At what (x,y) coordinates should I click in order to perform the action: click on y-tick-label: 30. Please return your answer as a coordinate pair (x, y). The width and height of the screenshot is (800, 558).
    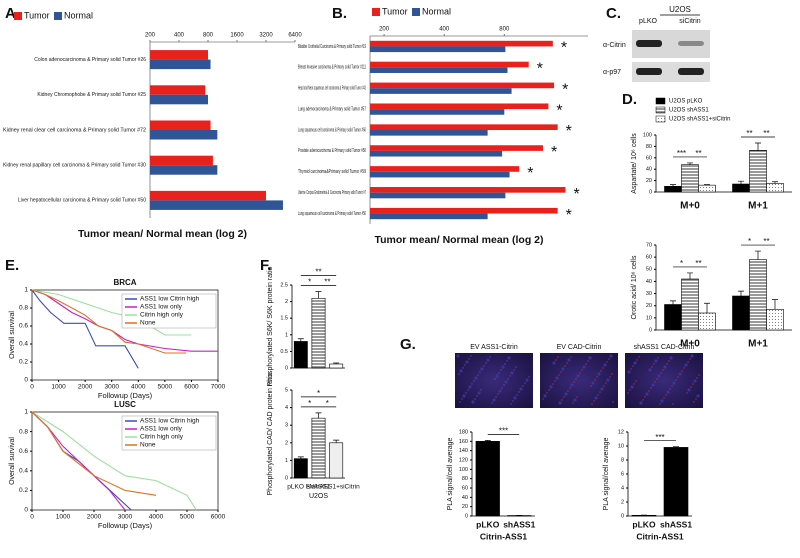
    Looking at the image, I should click on (649, 294).